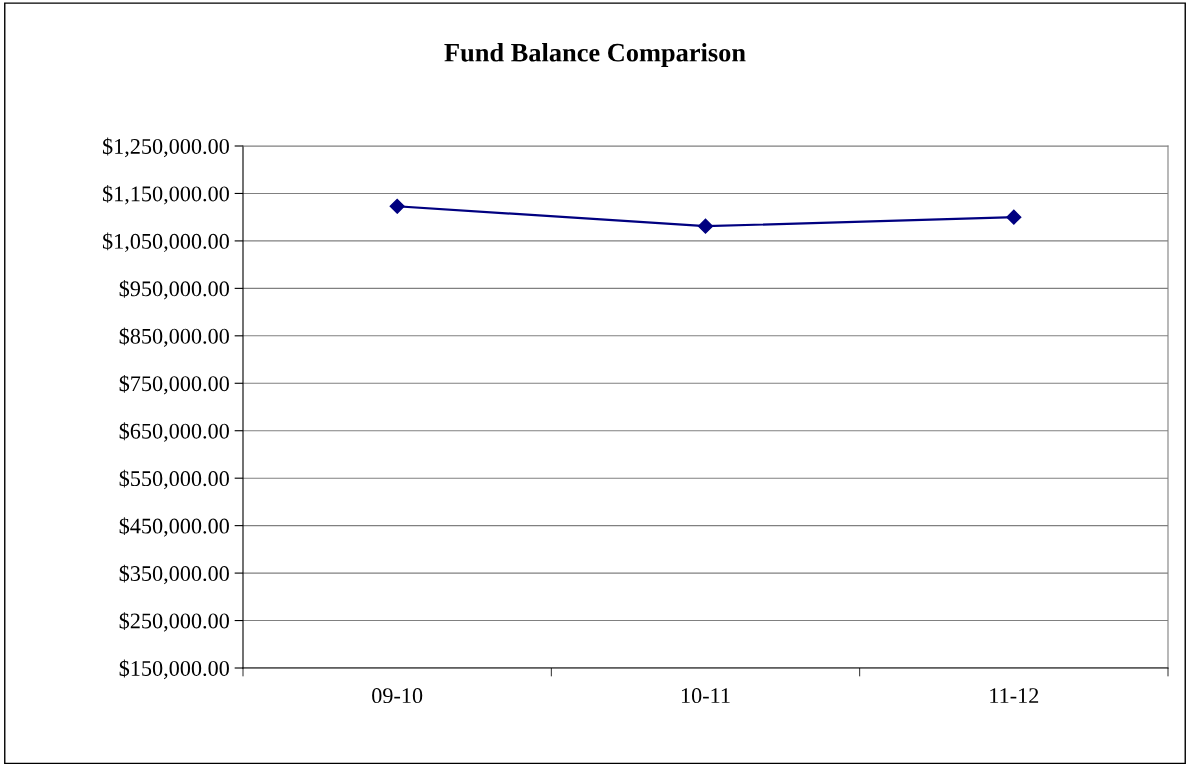 Image resolution: width=1190 pixels, height=768 pixels. Describe the element at coordinates (174, 527) in the screenshot. I see `y-tick-label: $450,000.00` at that location.